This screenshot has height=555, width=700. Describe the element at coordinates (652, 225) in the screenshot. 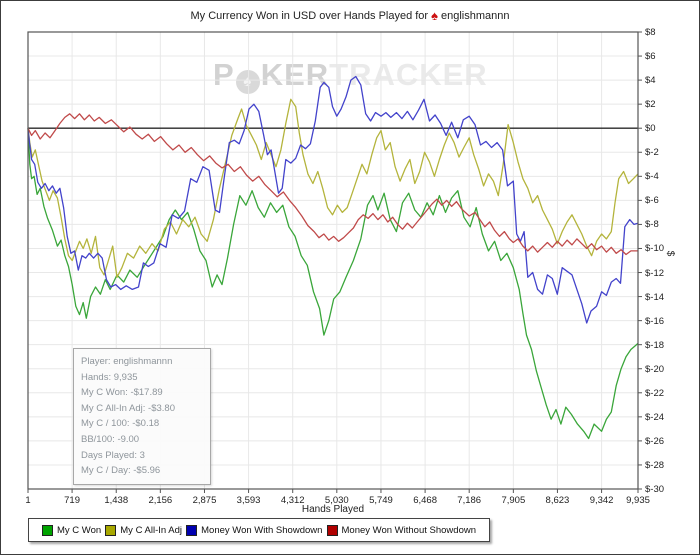

I see `y-tick-label: $-8` at that location.